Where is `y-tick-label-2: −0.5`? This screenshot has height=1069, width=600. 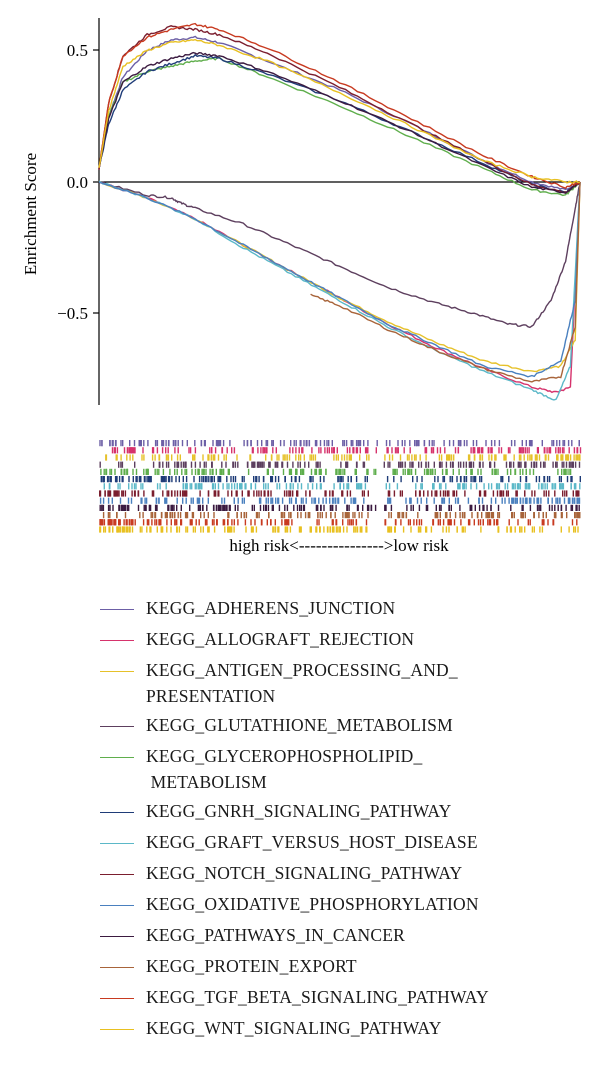 y-tick-label-2: −0.5 is located at coordinates (72, 313).